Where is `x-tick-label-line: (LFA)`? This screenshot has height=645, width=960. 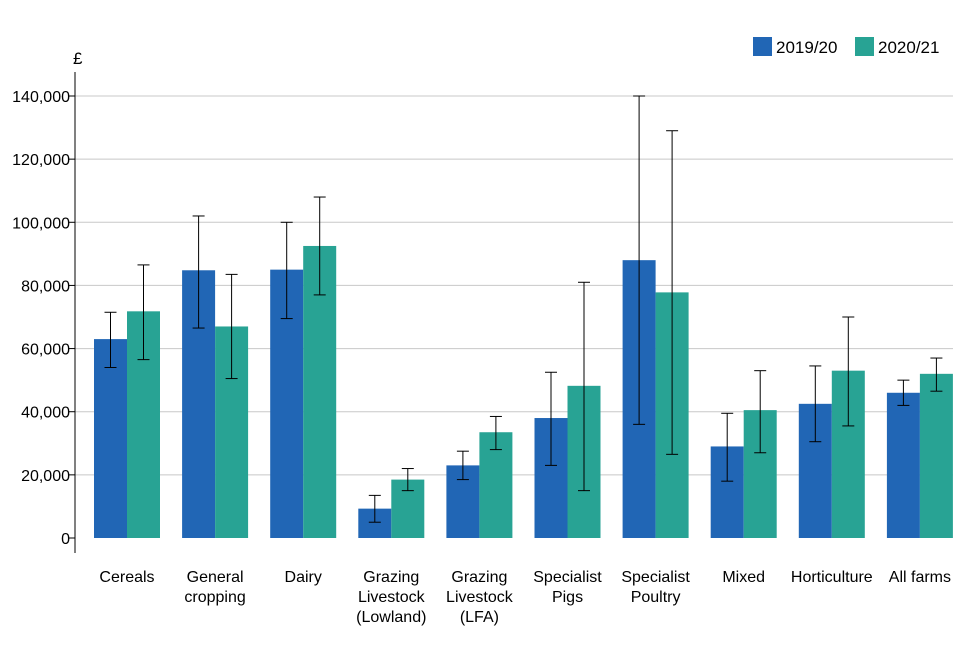
x-tick-label-line: (LFA) is located at coordinates (479, 617).